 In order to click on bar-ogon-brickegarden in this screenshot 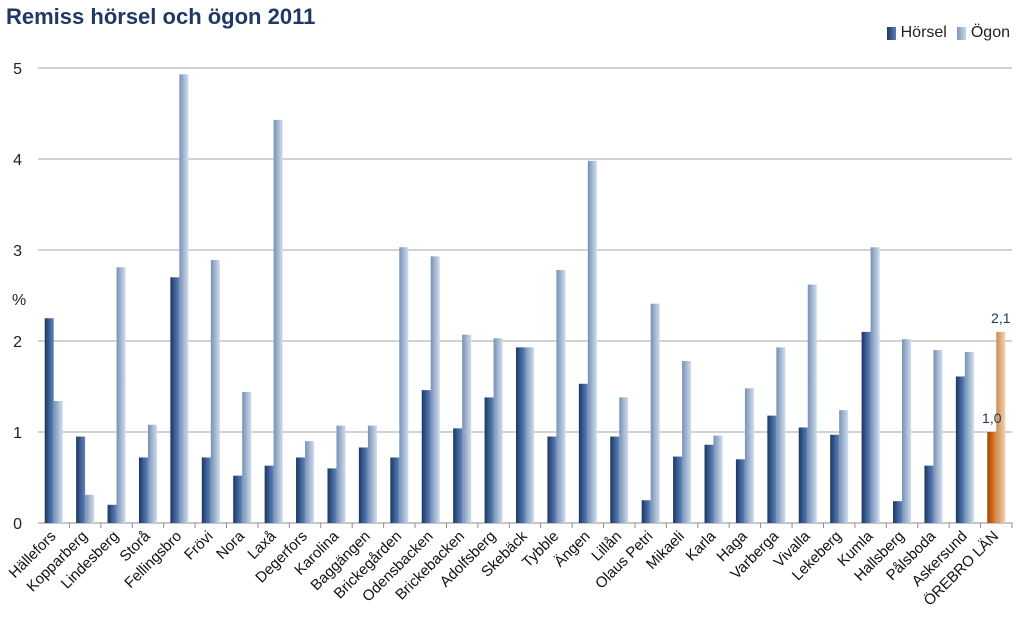, I will do `click(404, 385)`.